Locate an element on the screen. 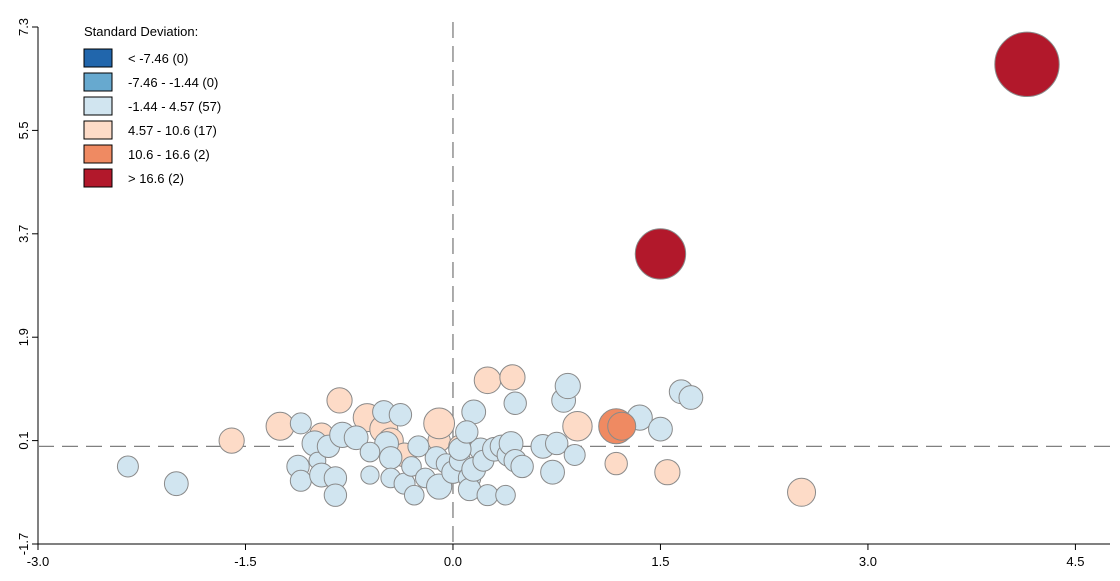  legend-entry-label: -1.44 - 4.57 (57) is located at coordinates (174, 106).